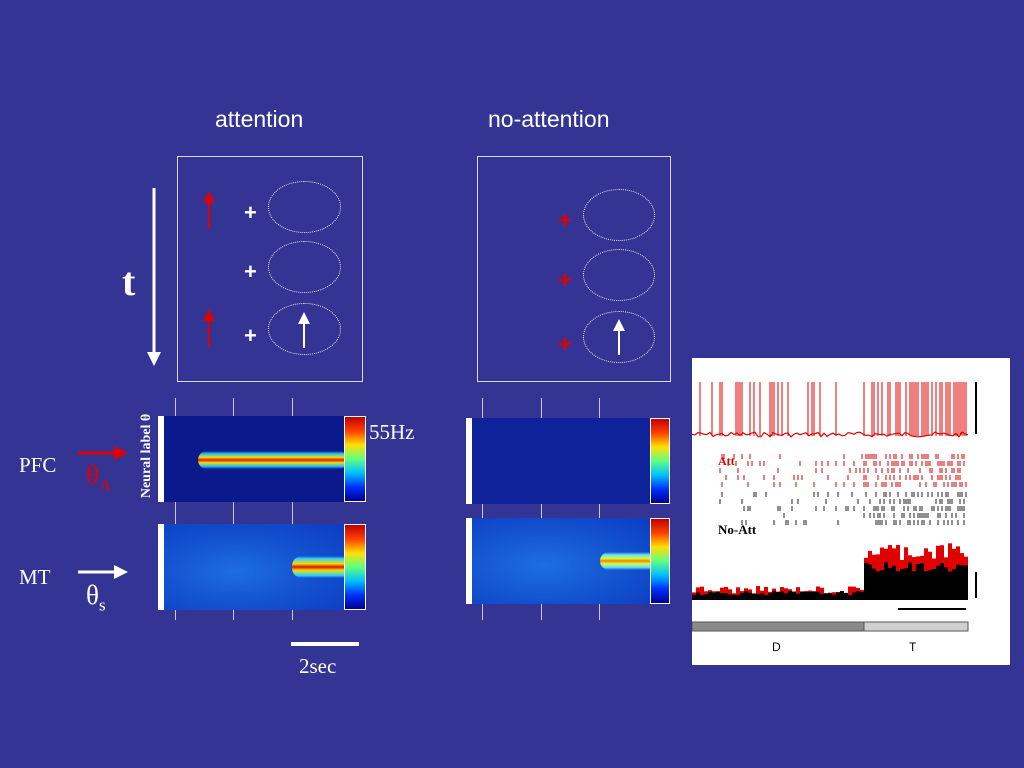 This screenshot has width=1024, height=768. I want to click on attention-stimulus-panel: + + +, so click(270, 269).